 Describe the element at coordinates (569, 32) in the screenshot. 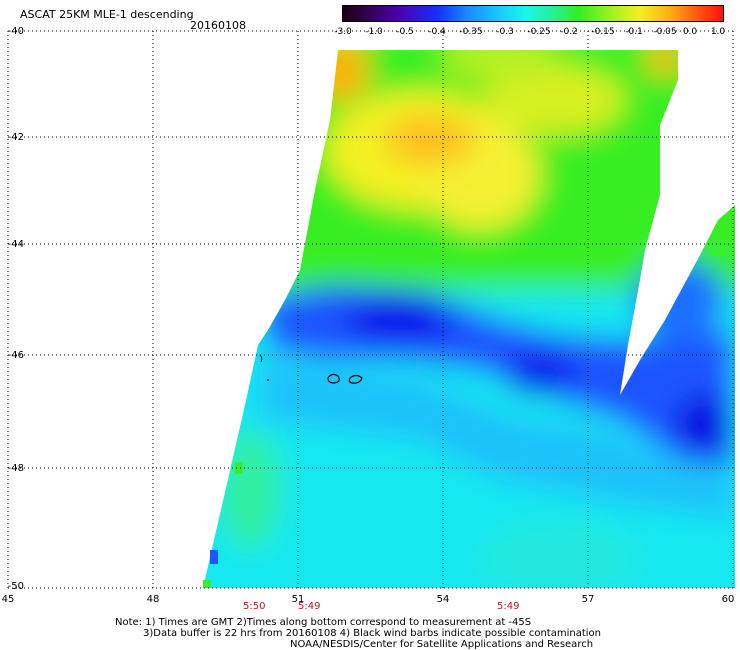

I see `colorbar-tick: -0.2` at that location.